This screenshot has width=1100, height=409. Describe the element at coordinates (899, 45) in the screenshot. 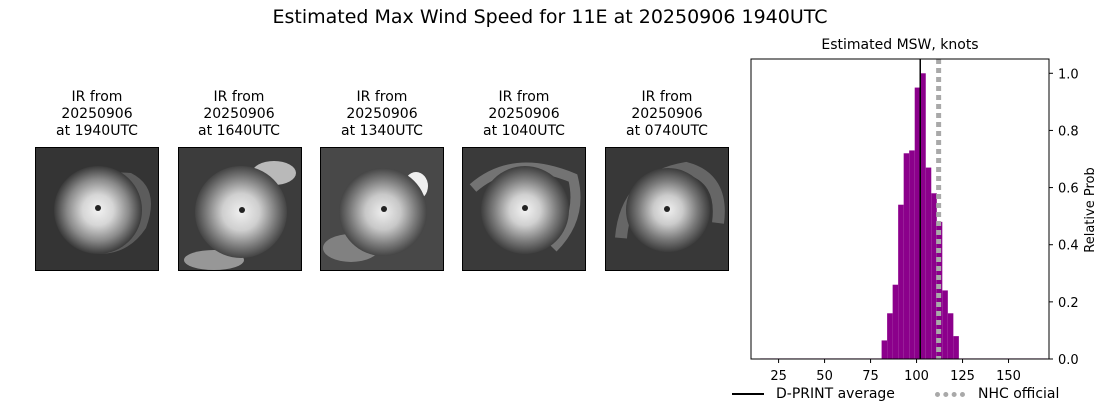

I see `chart-title: Estimated MSW, knots` at that location.